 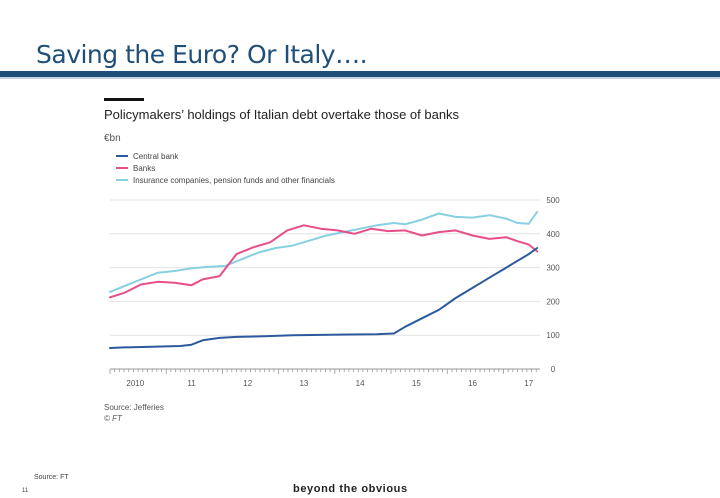 What do you see at coordinates (323, 378) in the screenshot?
I see `x-axis: 2010 11 12 13 14 15 16 17` at bounding box center [323, 378].